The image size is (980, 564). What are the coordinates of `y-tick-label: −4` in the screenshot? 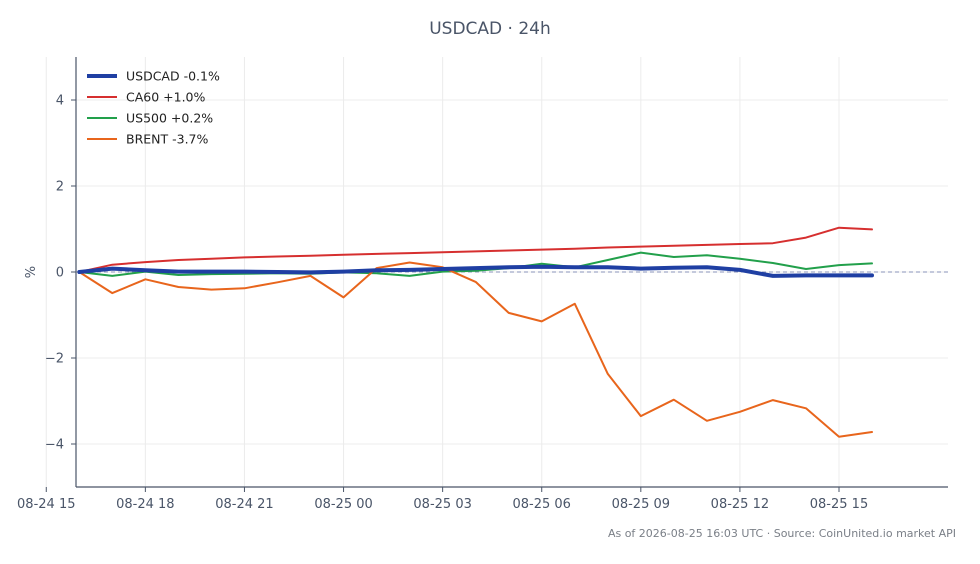 It's located at (54, 445).